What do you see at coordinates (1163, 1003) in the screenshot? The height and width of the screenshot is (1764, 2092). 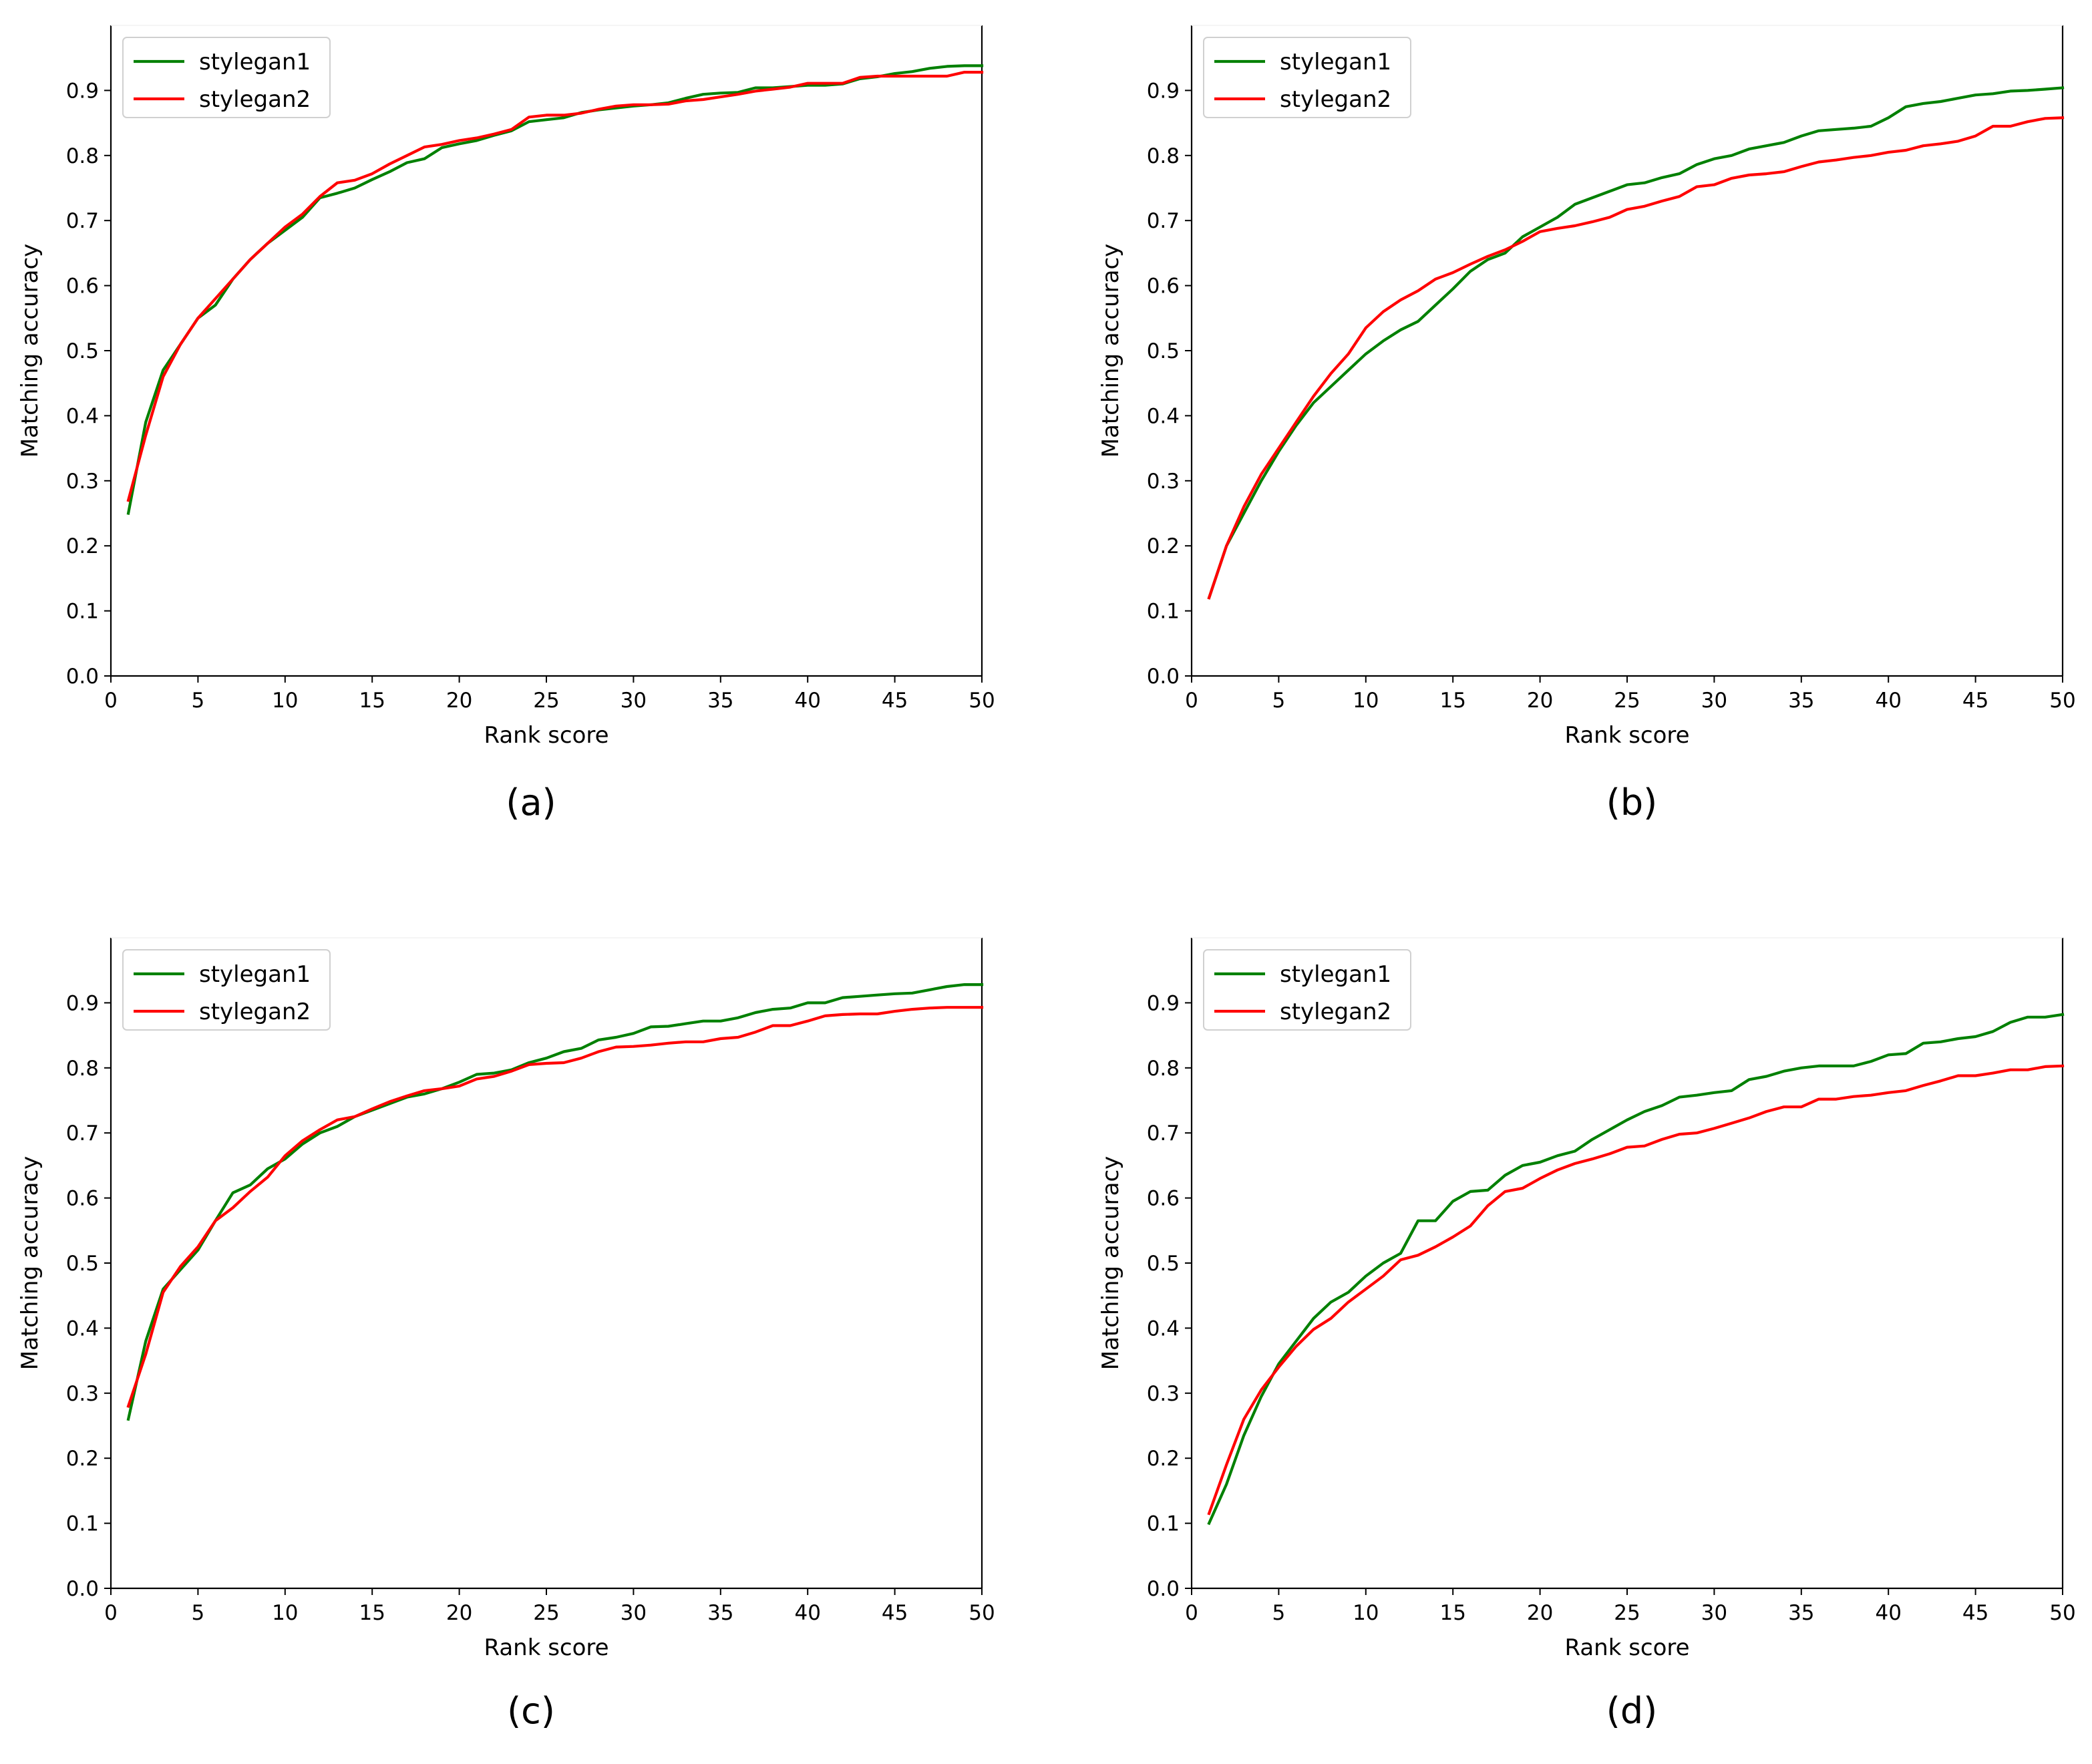 I see `y-tick-label: 0.9` at bounding box center [1163, 1003].